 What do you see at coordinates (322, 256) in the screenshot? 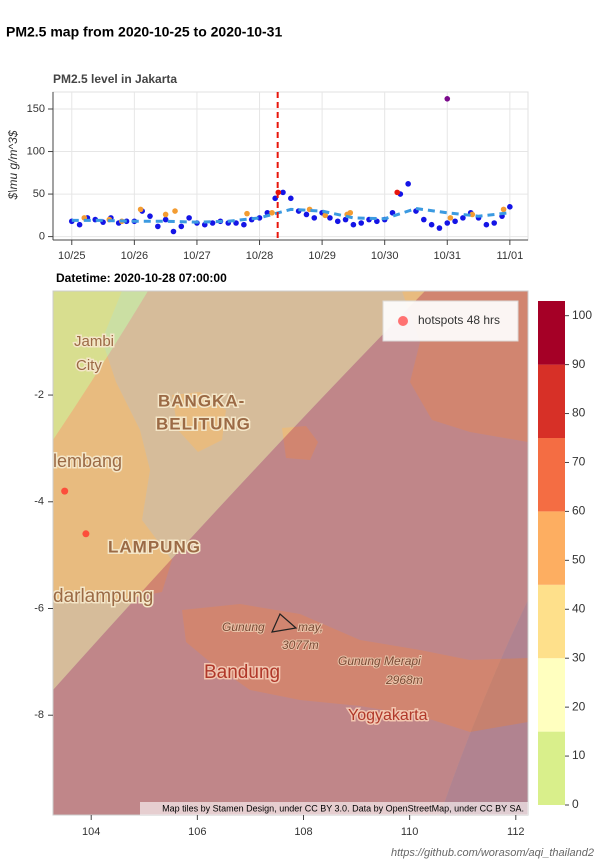
I see `x-tick-label: 10/29` at bounding box center [322, 256].